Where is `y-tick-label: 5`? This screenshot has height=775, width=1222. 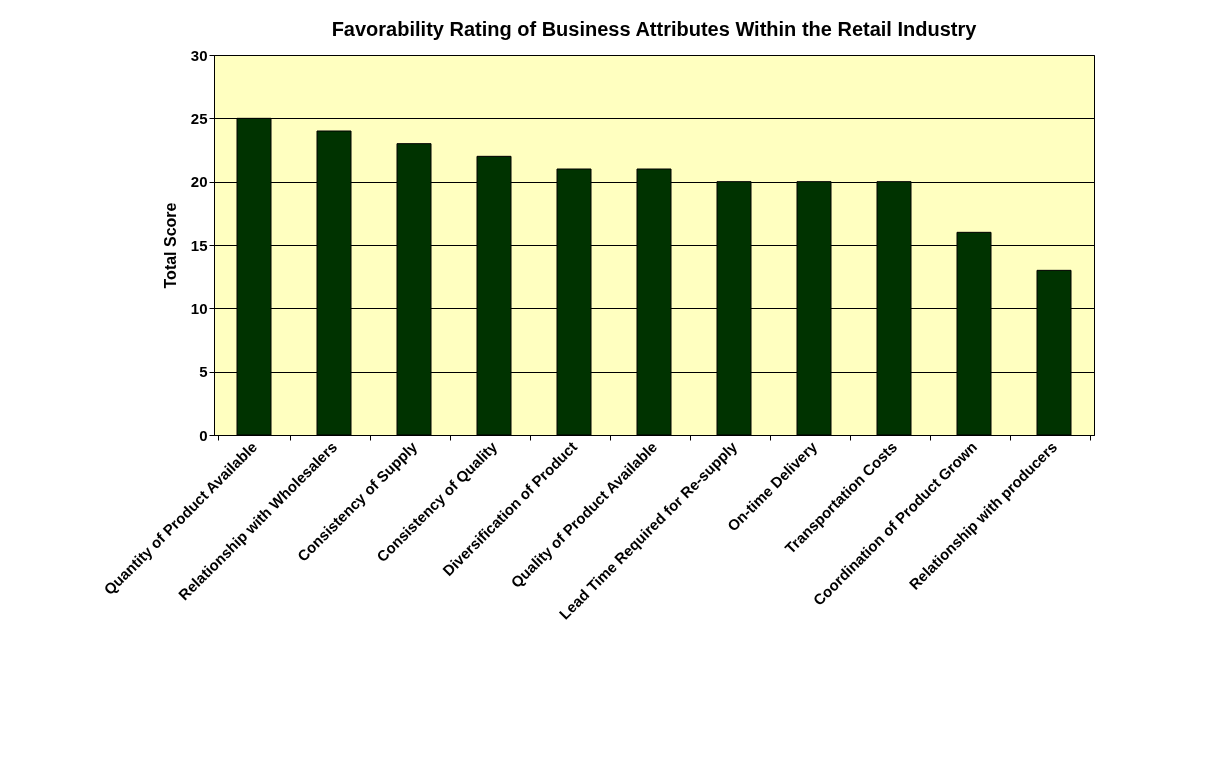 y-tick-label: 5 is located at coordinates (203, 372).